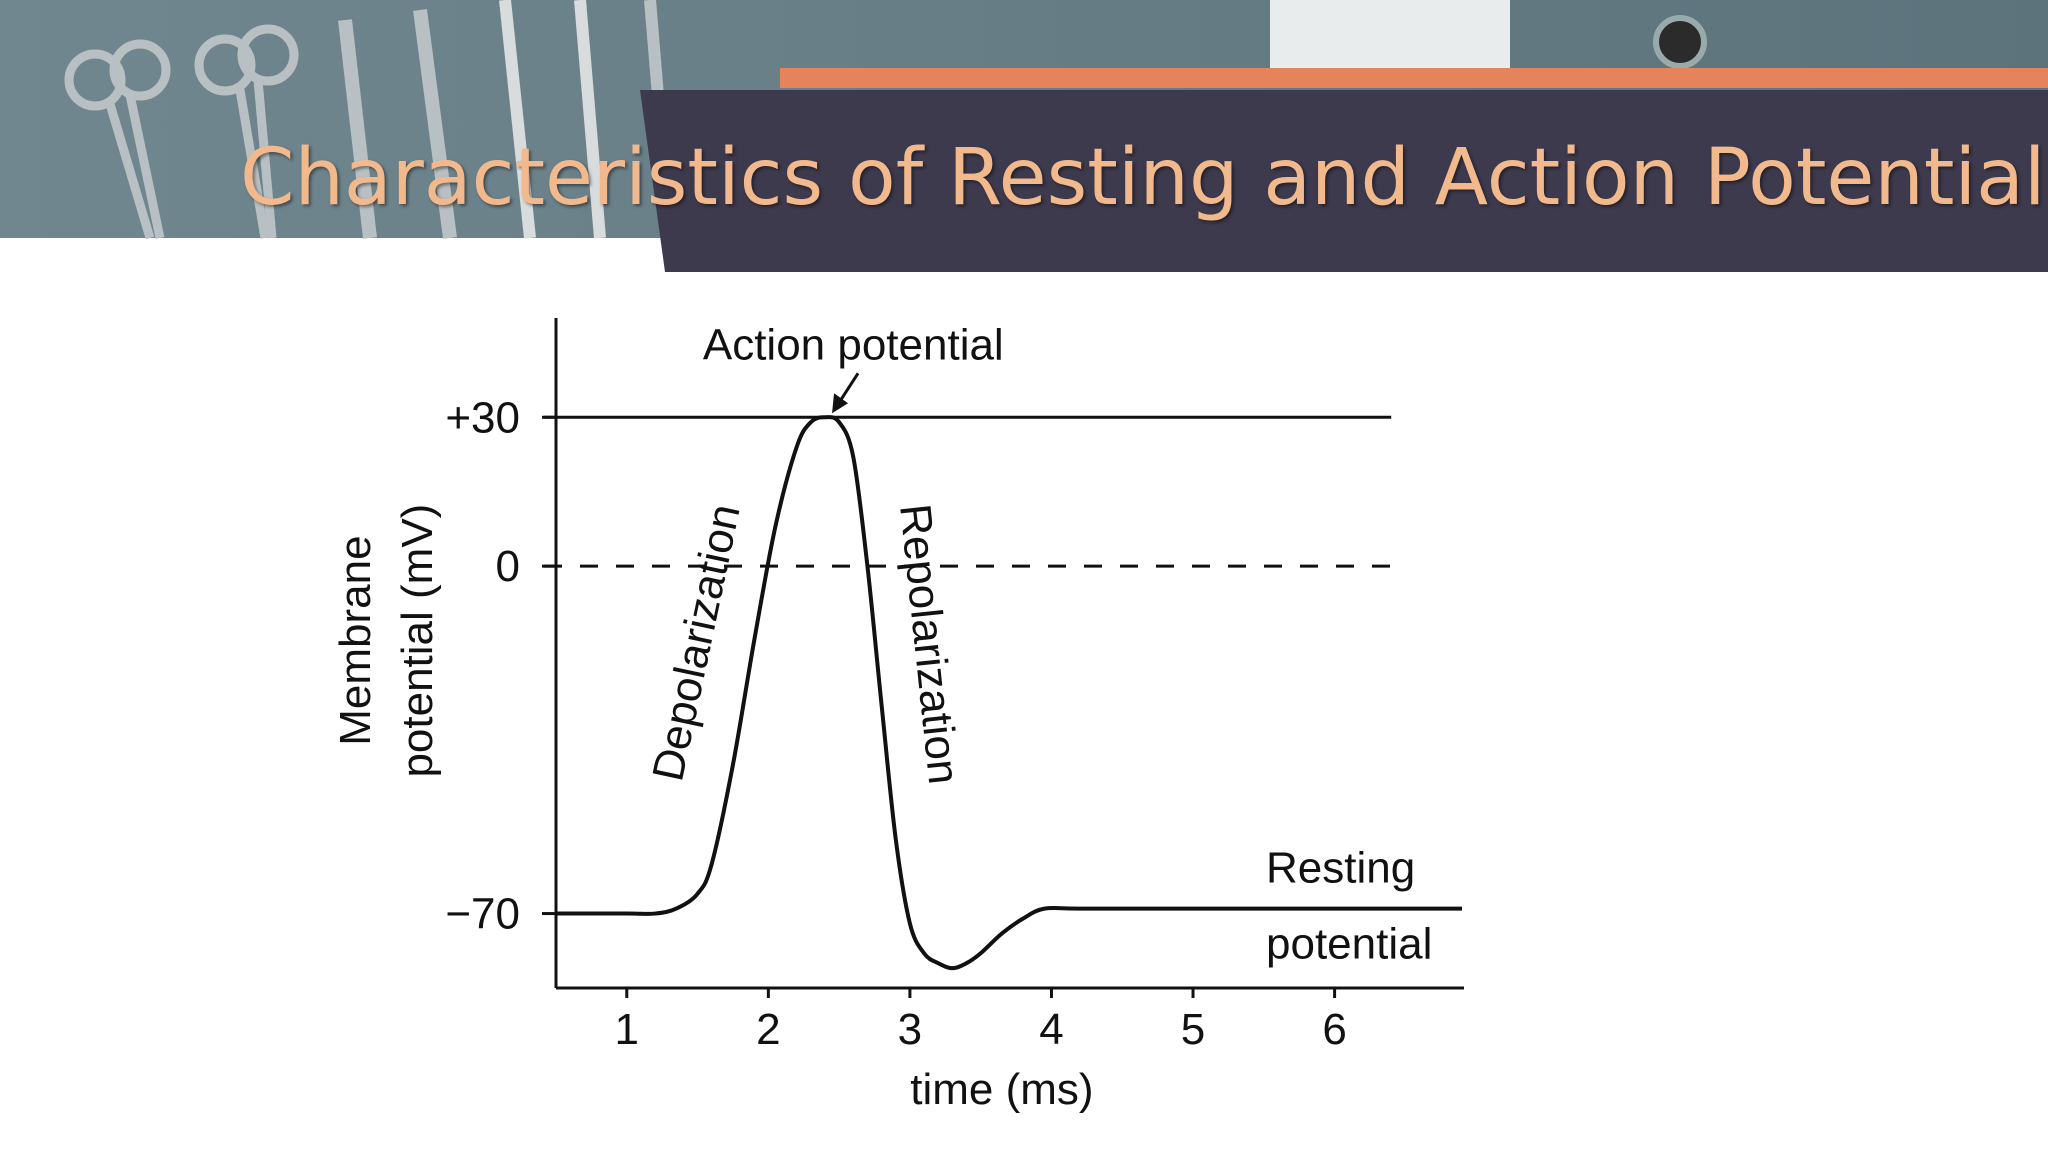  I want to click on y-axis-label: Membrane potential (mV), so click(386, 641).